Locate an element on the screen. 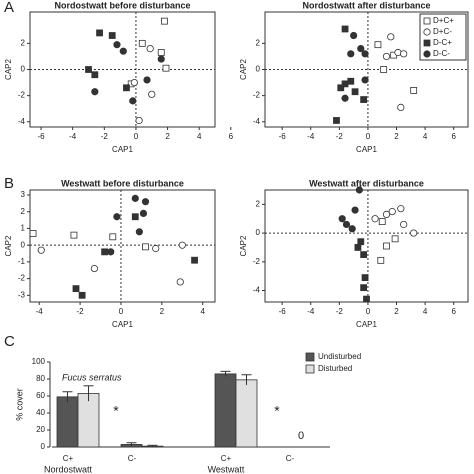 The width and height of the screenshot is (474, 474). y-tick-label: 20 is located at coordinates (40, 429).